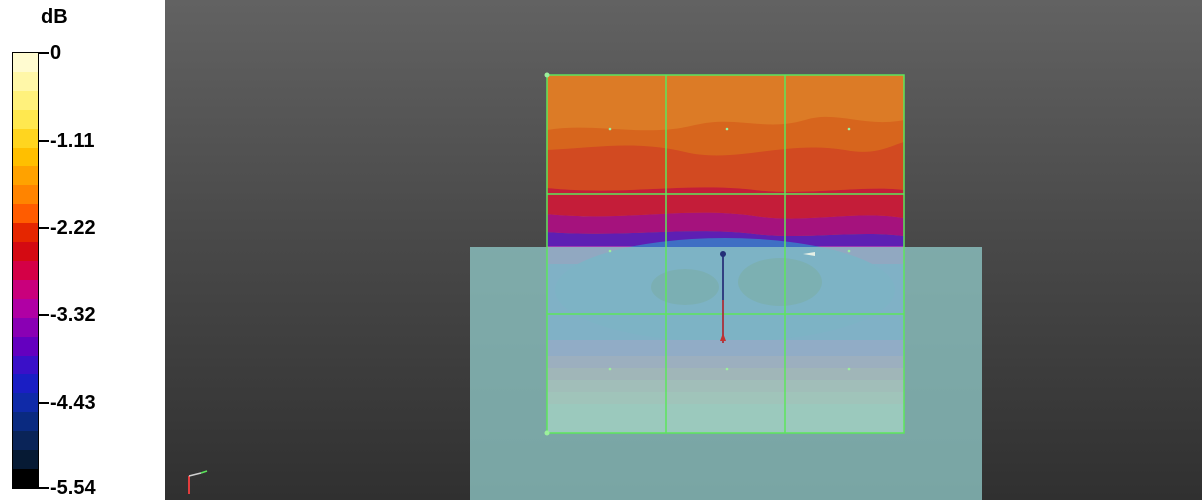 Image resolution: width=1202 pixels, height=500 pixels. I want to click on tick-label-1: -1.11, so click(72, 141).